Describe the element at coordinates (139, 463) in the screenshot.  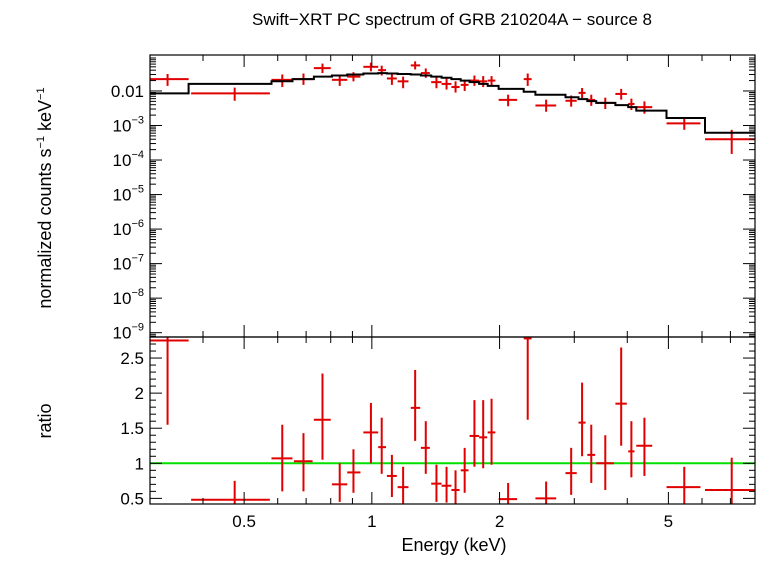
I see `ratio-y-tick-label: 1` at that location.